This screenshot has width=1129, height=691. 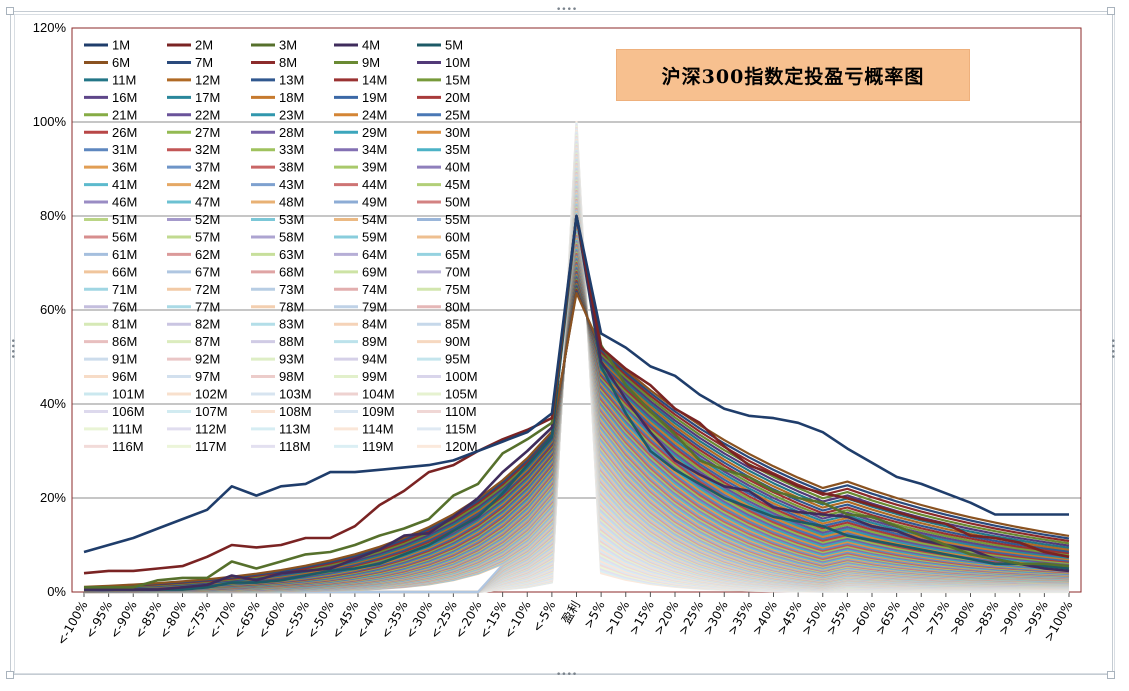 I want to click on legend-item: 58M, so click(x=277, y=236).